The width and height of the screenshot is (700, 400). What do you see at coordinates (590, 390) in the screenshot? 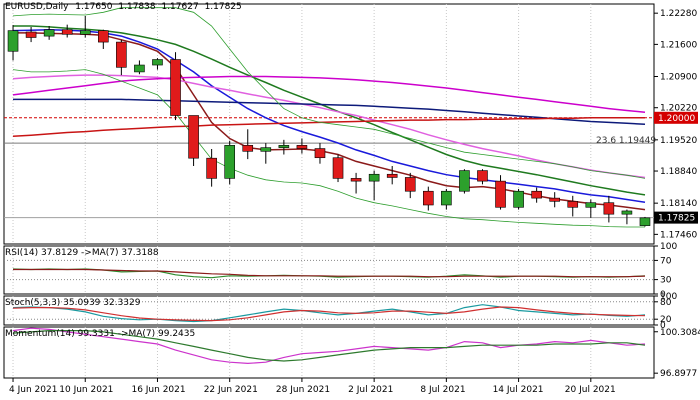
I see `date-tick-label: 20 Jul 2021` at bounding box center [590, 390].